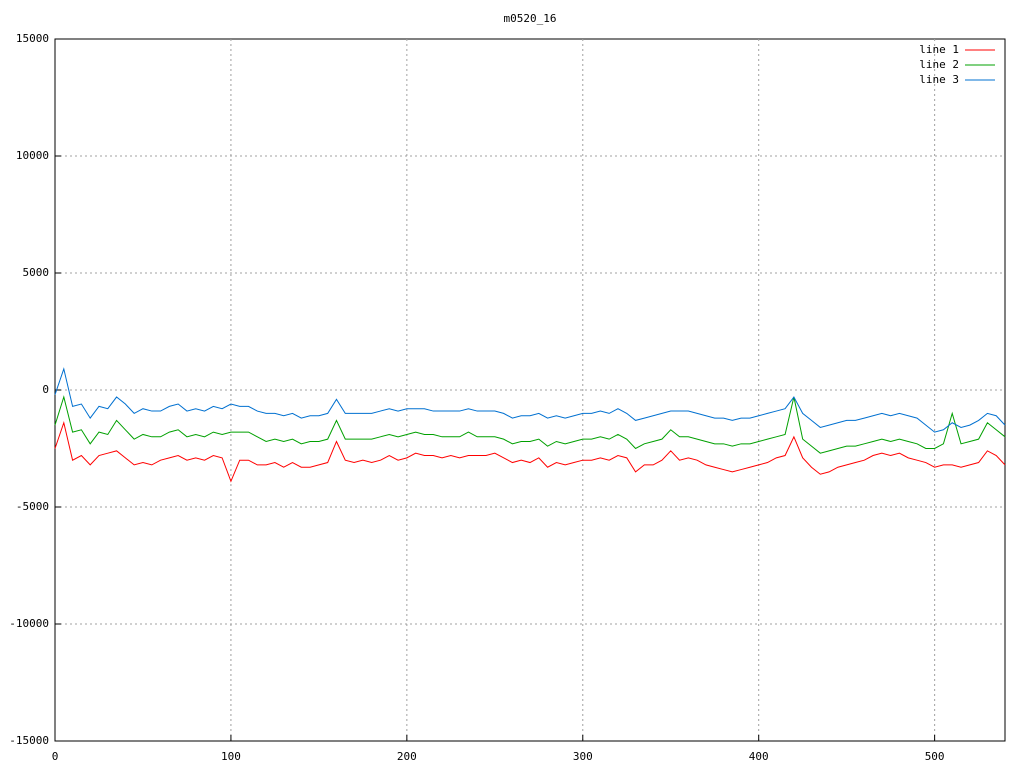  I want to click on y-tick-label: 0, so click(45, 389).